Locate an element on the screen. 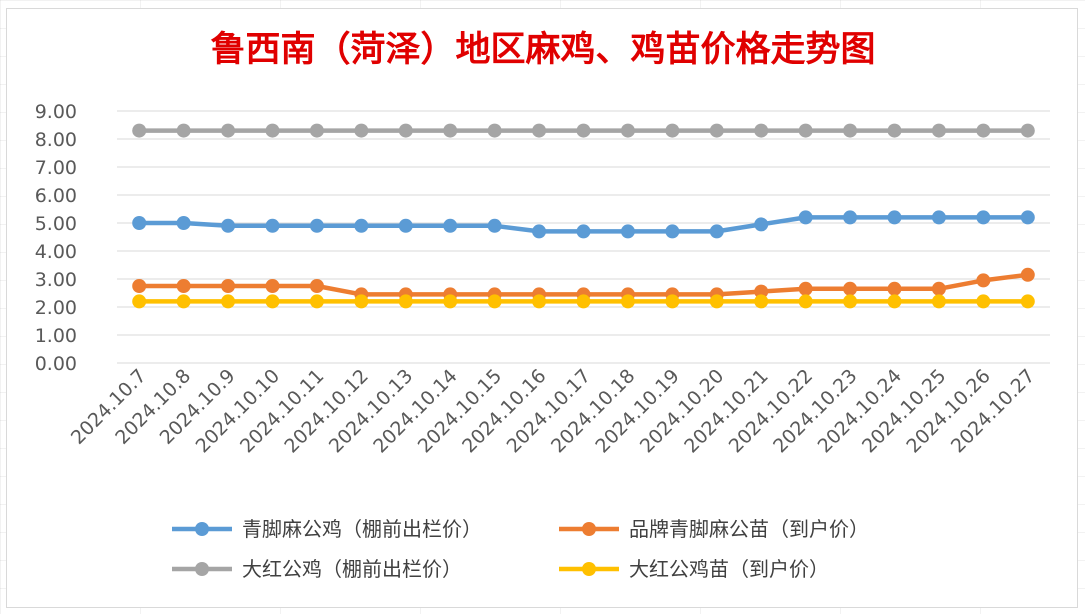 The width and height of the screenshot is (1085, 614). y-tick-label: 0.00 is located at coordinates (56, 364).